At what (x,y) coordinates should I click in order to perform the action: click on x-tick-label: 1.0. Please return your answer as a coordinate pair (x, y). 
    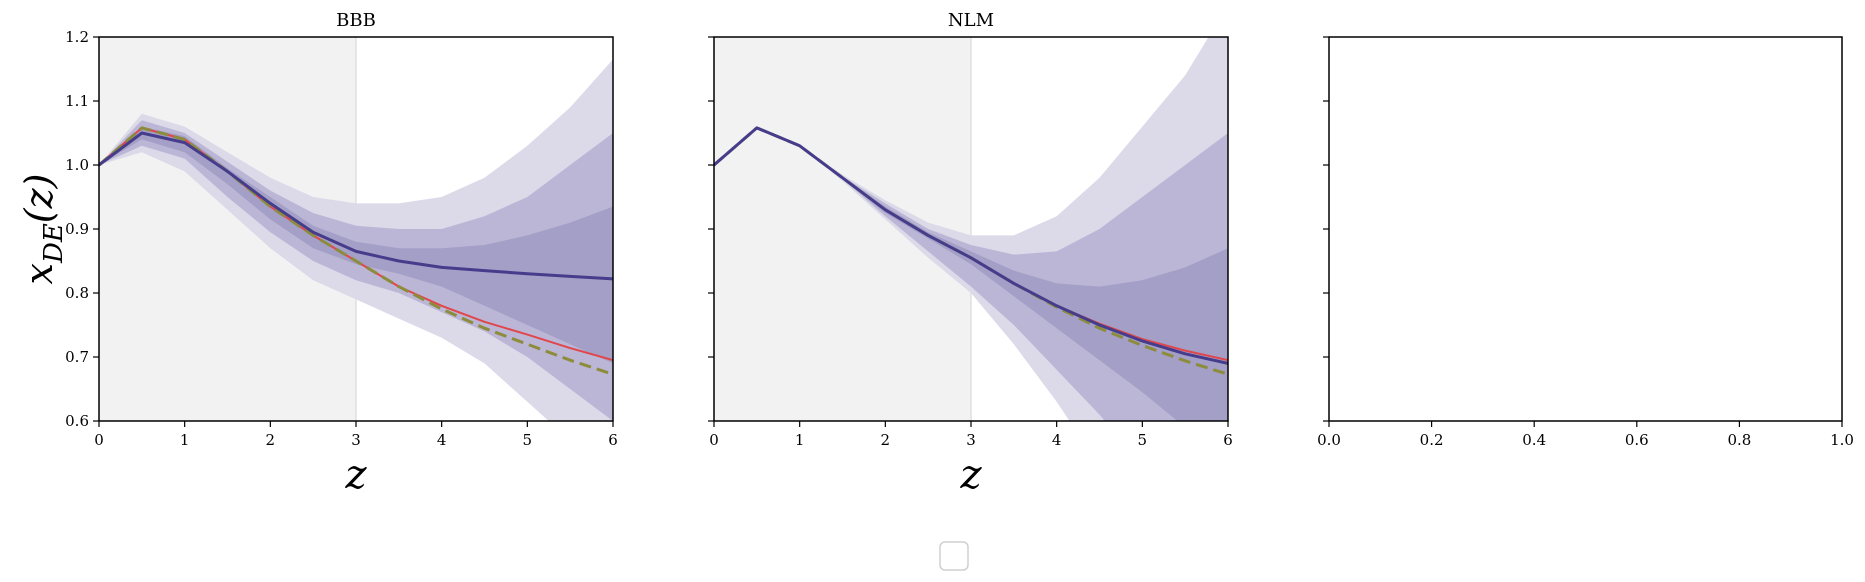
    Looking at the image, I should click on (1842, 440).